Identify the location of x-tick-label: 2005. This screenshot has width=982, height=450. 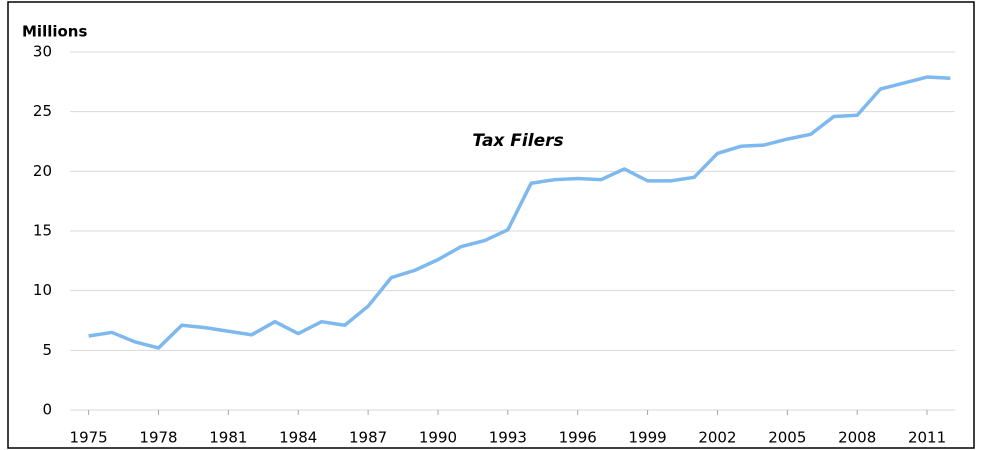
(787, 438).